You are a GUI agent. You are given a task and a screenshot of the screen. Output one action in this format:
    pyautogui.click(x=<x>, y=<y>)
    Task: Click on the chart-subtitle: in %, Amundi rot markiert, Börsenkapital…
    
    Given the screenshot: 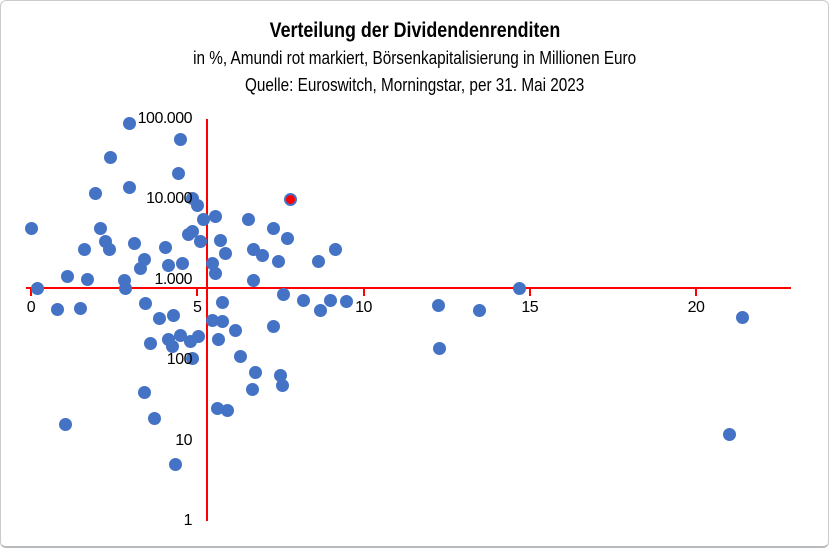 What is the action you would take?
    pyautogui.click(x=414, y=58)
    